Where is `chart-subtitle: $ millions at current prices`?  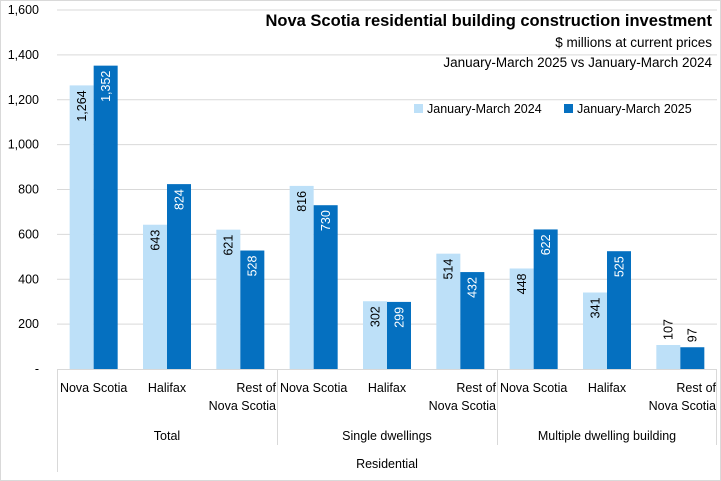
chart-subtitle: $ millions at current prices is located at coordinates (633, 42).